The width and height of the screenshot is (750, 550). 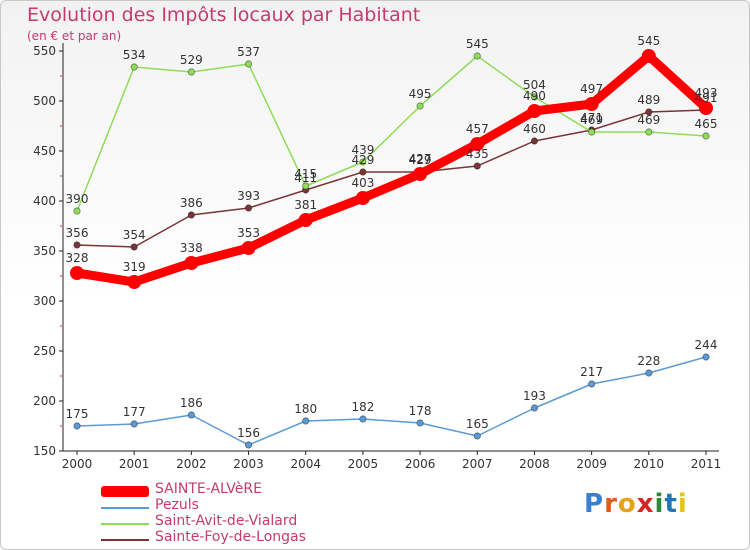 What do you see at coordinates (44, 401) in the screenshot?
I see `y-tick-label: 200` at bounding box center [44, 401].